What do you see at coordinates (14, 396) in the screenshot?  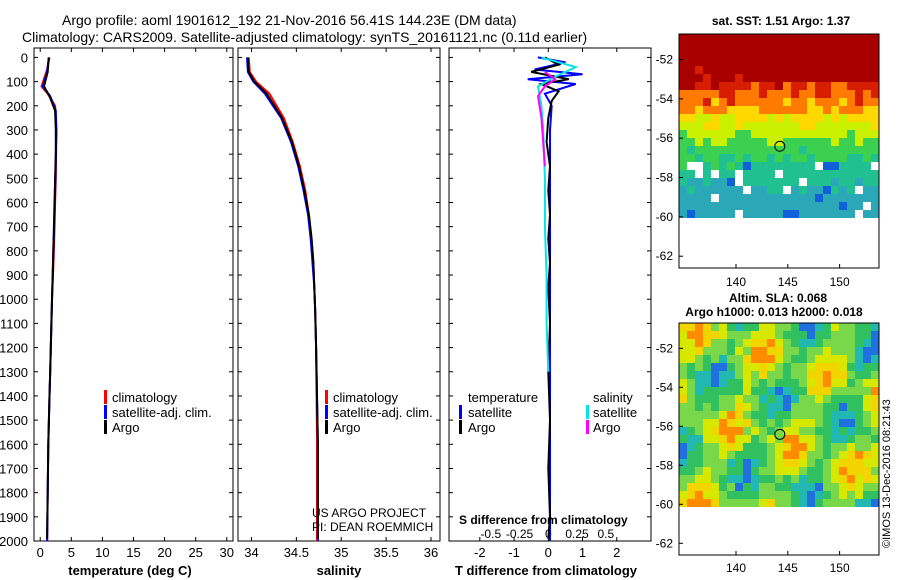 I see `depth-tick-label: 1400` at bounding box center [14, 396].